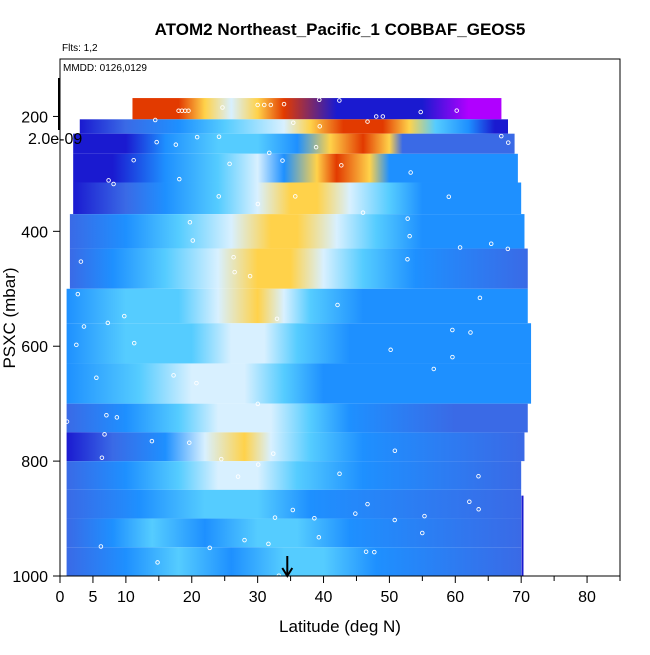  I want to click on x-tick-label: 60, so click(455, 597).